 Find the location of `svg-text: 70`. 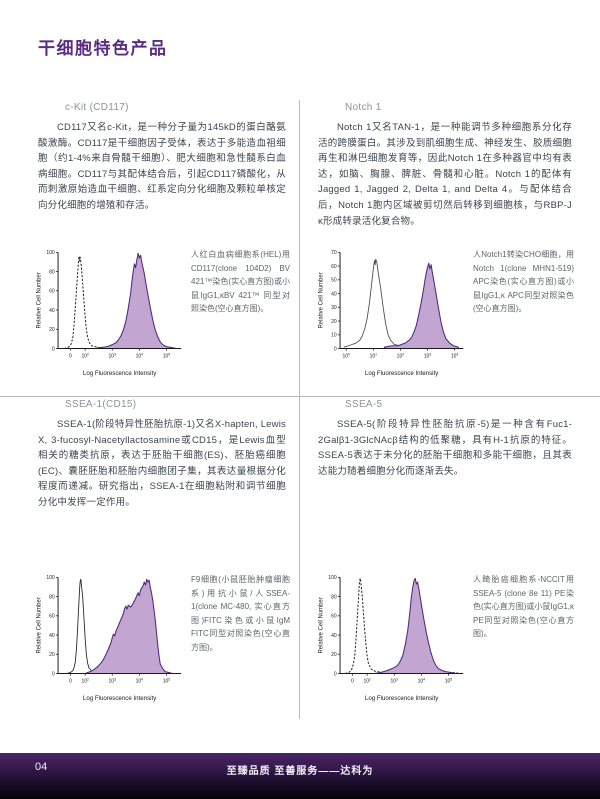

svg-text: 70 is located at coordinates (334, 253).